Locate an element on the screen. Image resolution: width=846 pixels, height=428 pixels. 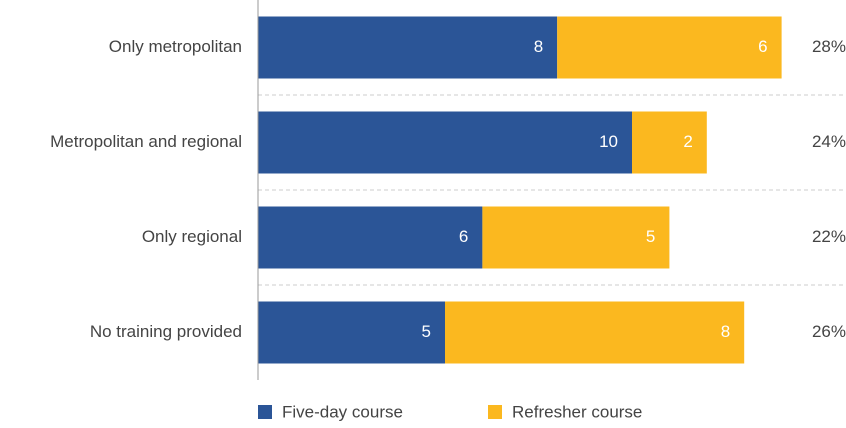
legend-label: Five-day course is located at coordinates (342, 411).